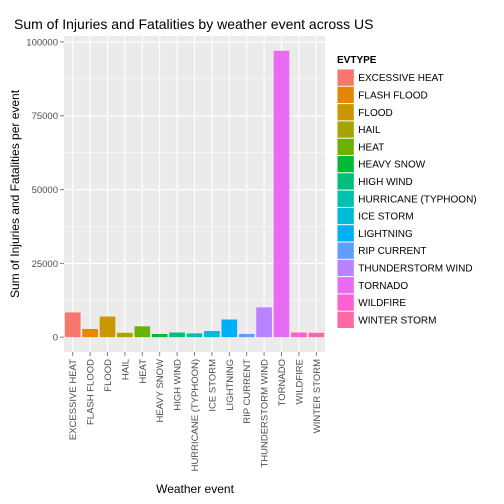 The height and width of the screenshot is (504, 504). What do you see at coordinates (400, 78) in the screenshot?
I see `legend-label: EXCESSIVE HEAT` at bounding box center [400, 78].